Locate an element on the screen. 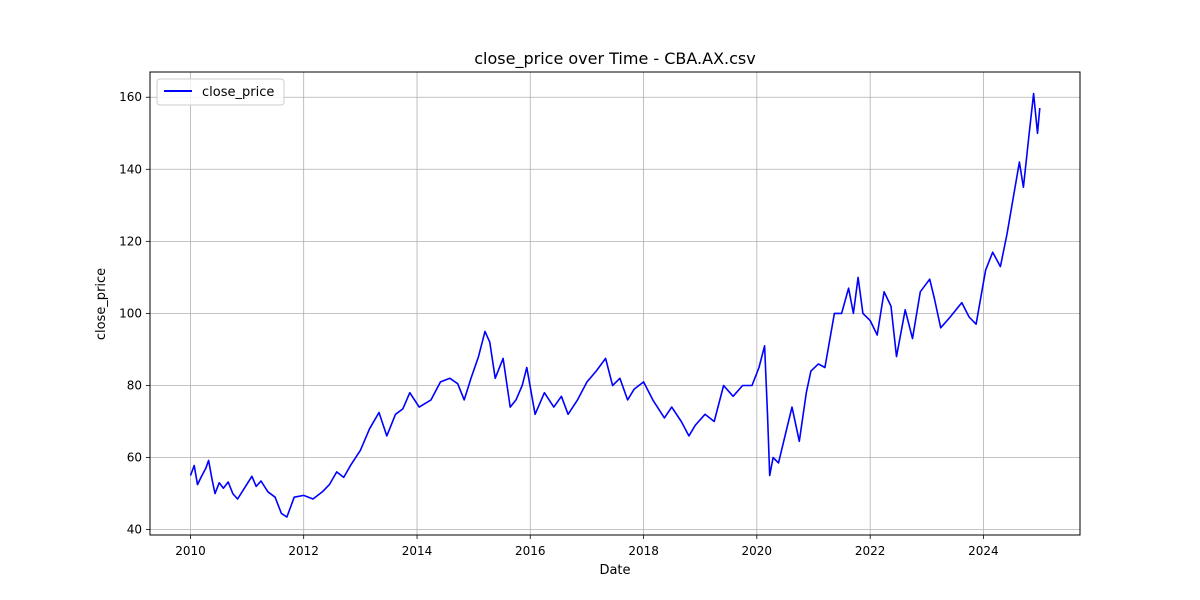 The image size is (1200, 600). y-tick-label: 60 is located at coordinates (134, 458).